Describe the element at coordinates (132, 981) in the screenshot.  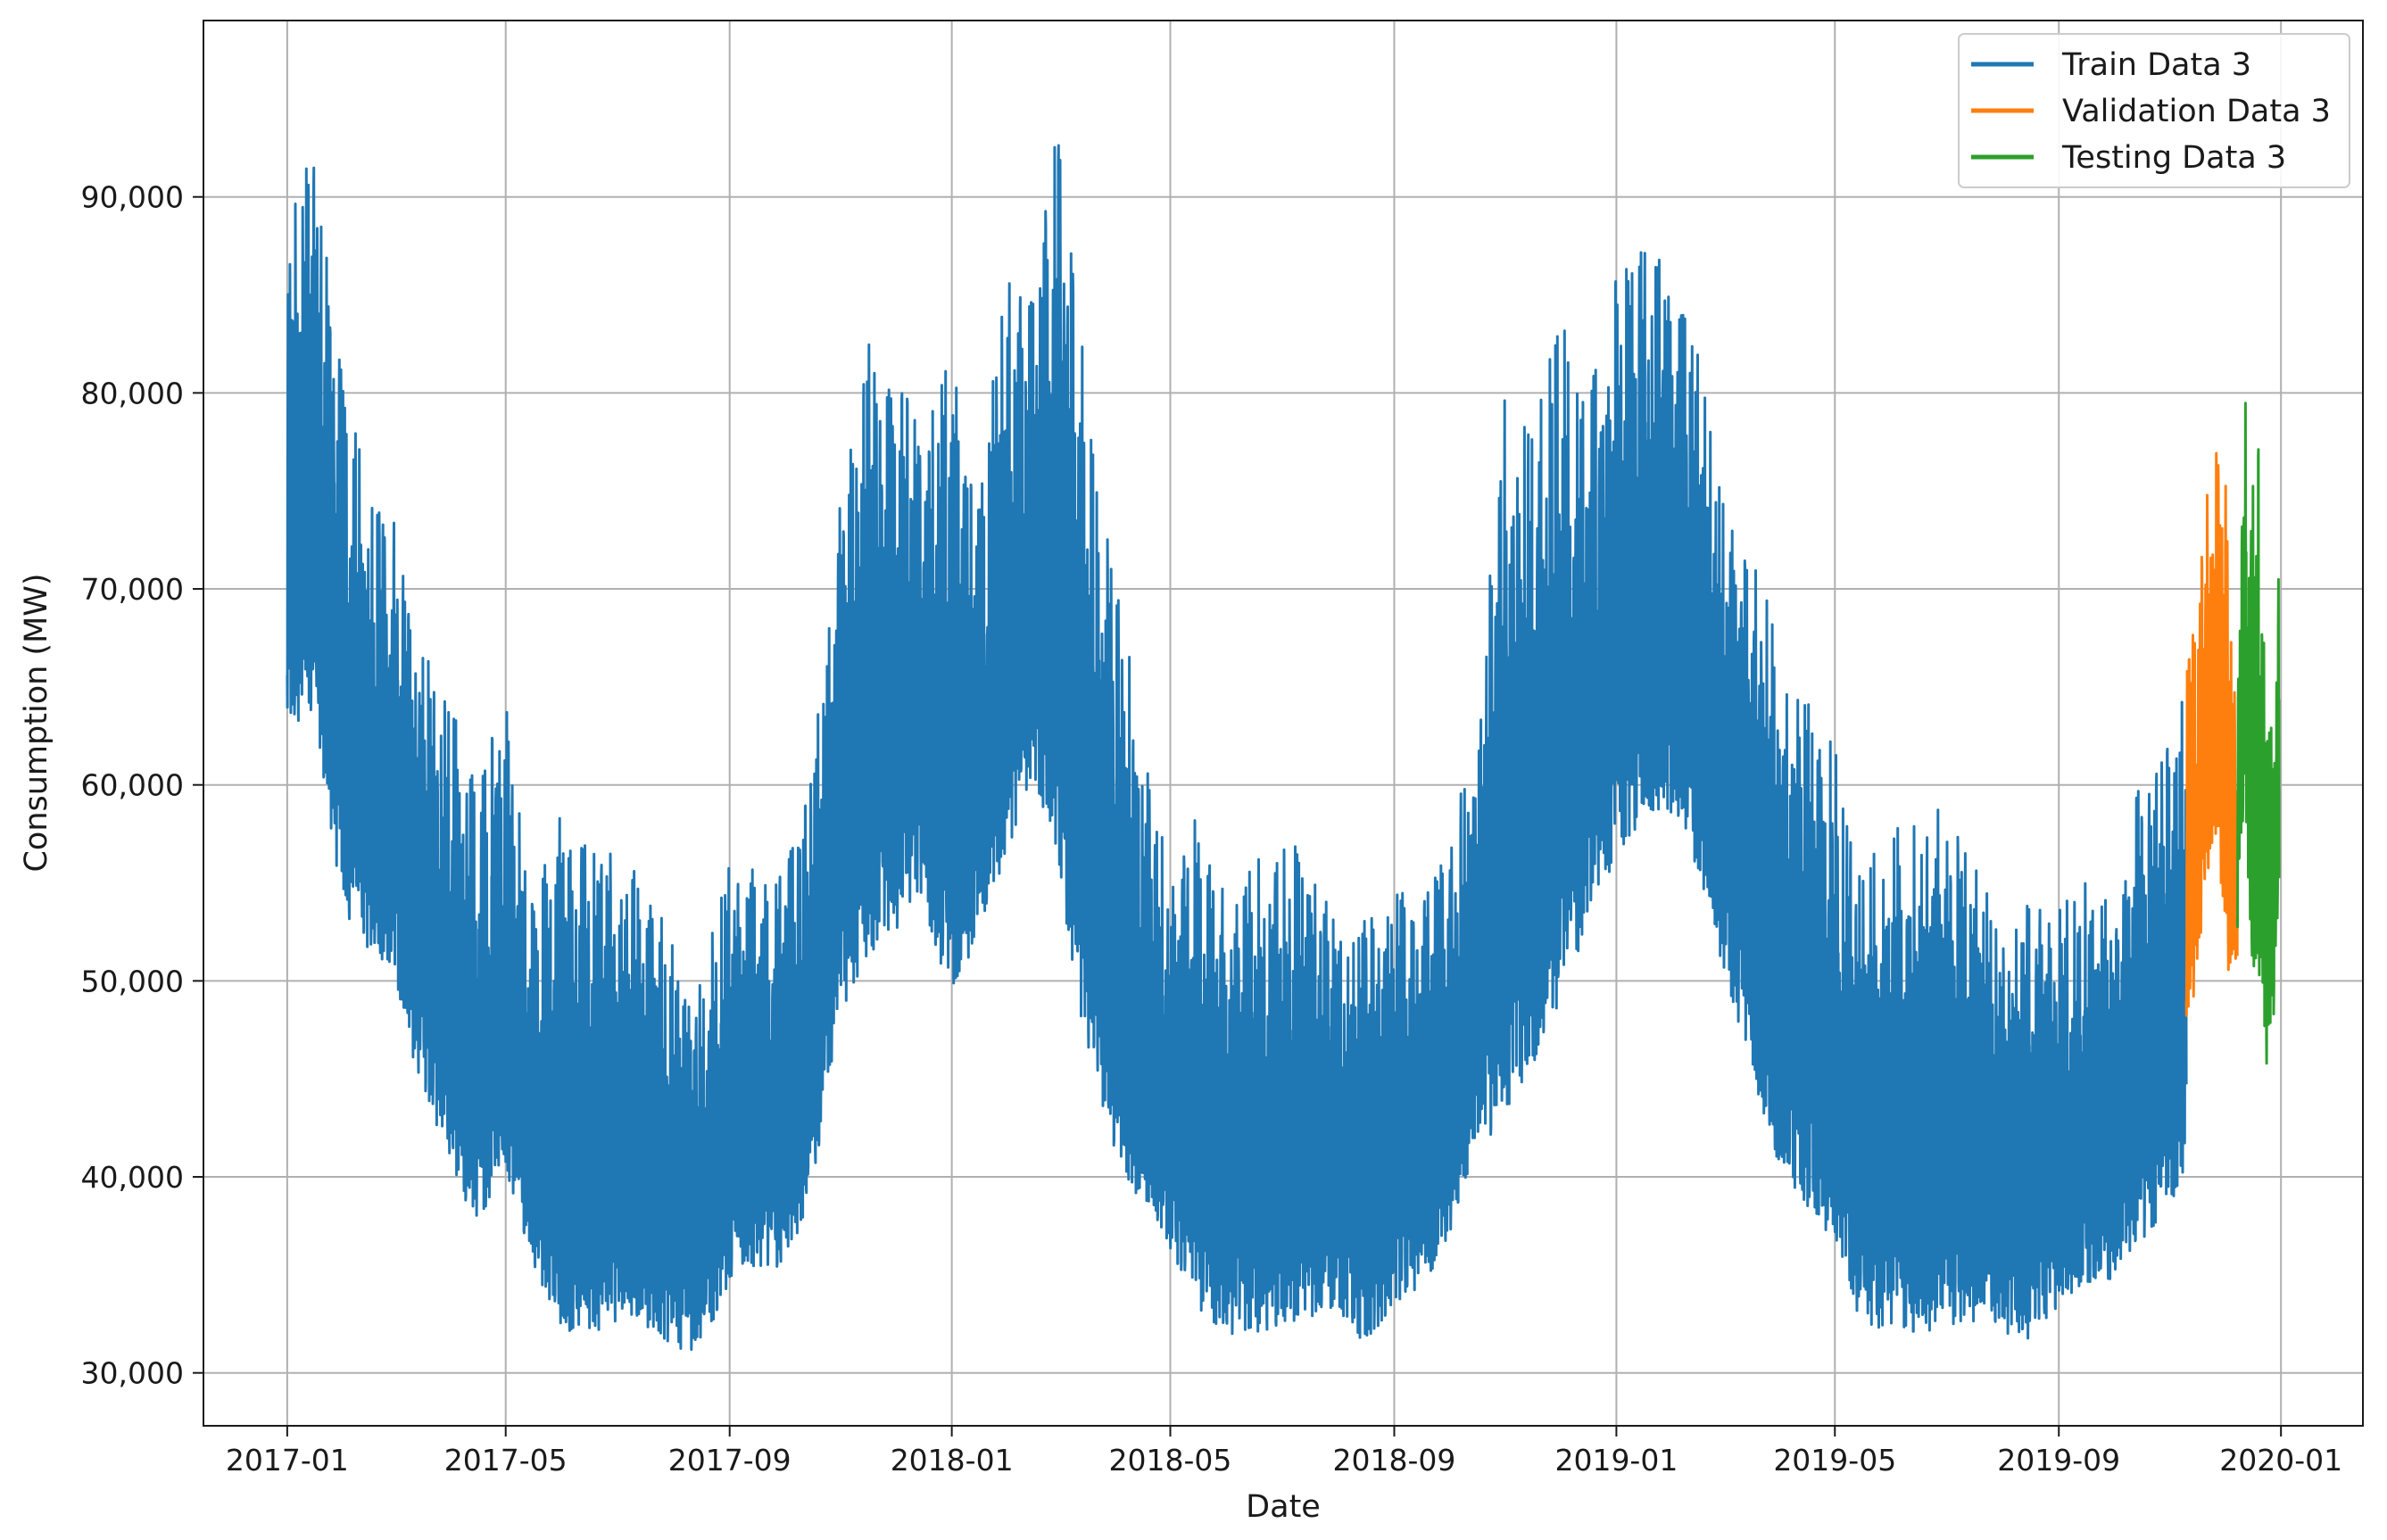
I see `y-tick-label: 50,000` at that location.